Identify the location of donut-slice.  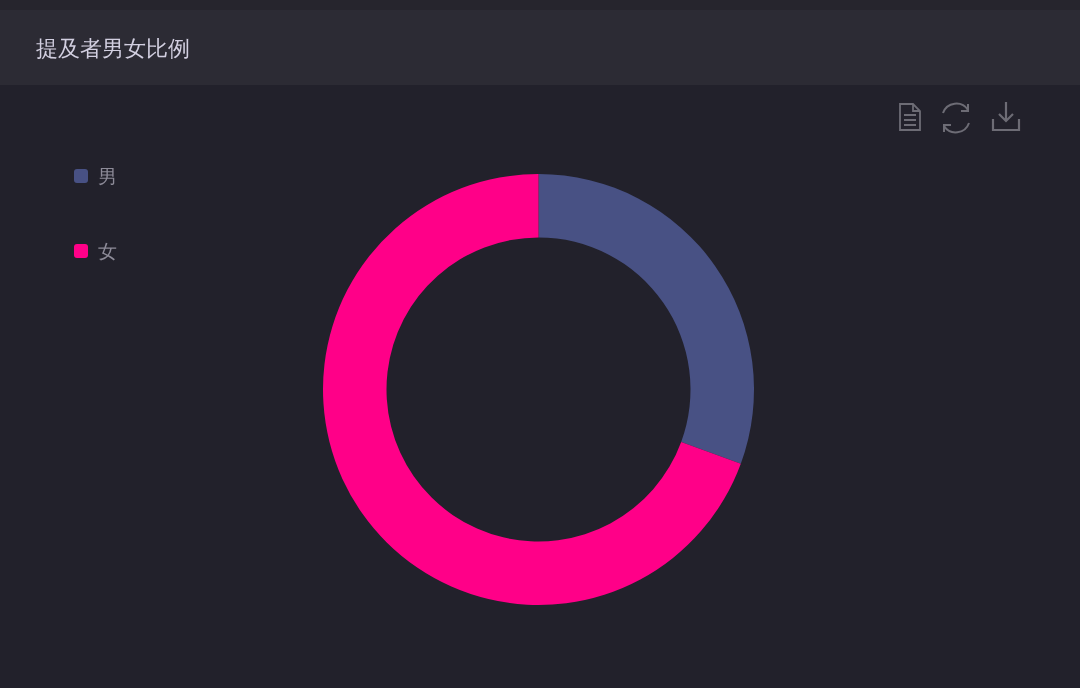
(646, 319).